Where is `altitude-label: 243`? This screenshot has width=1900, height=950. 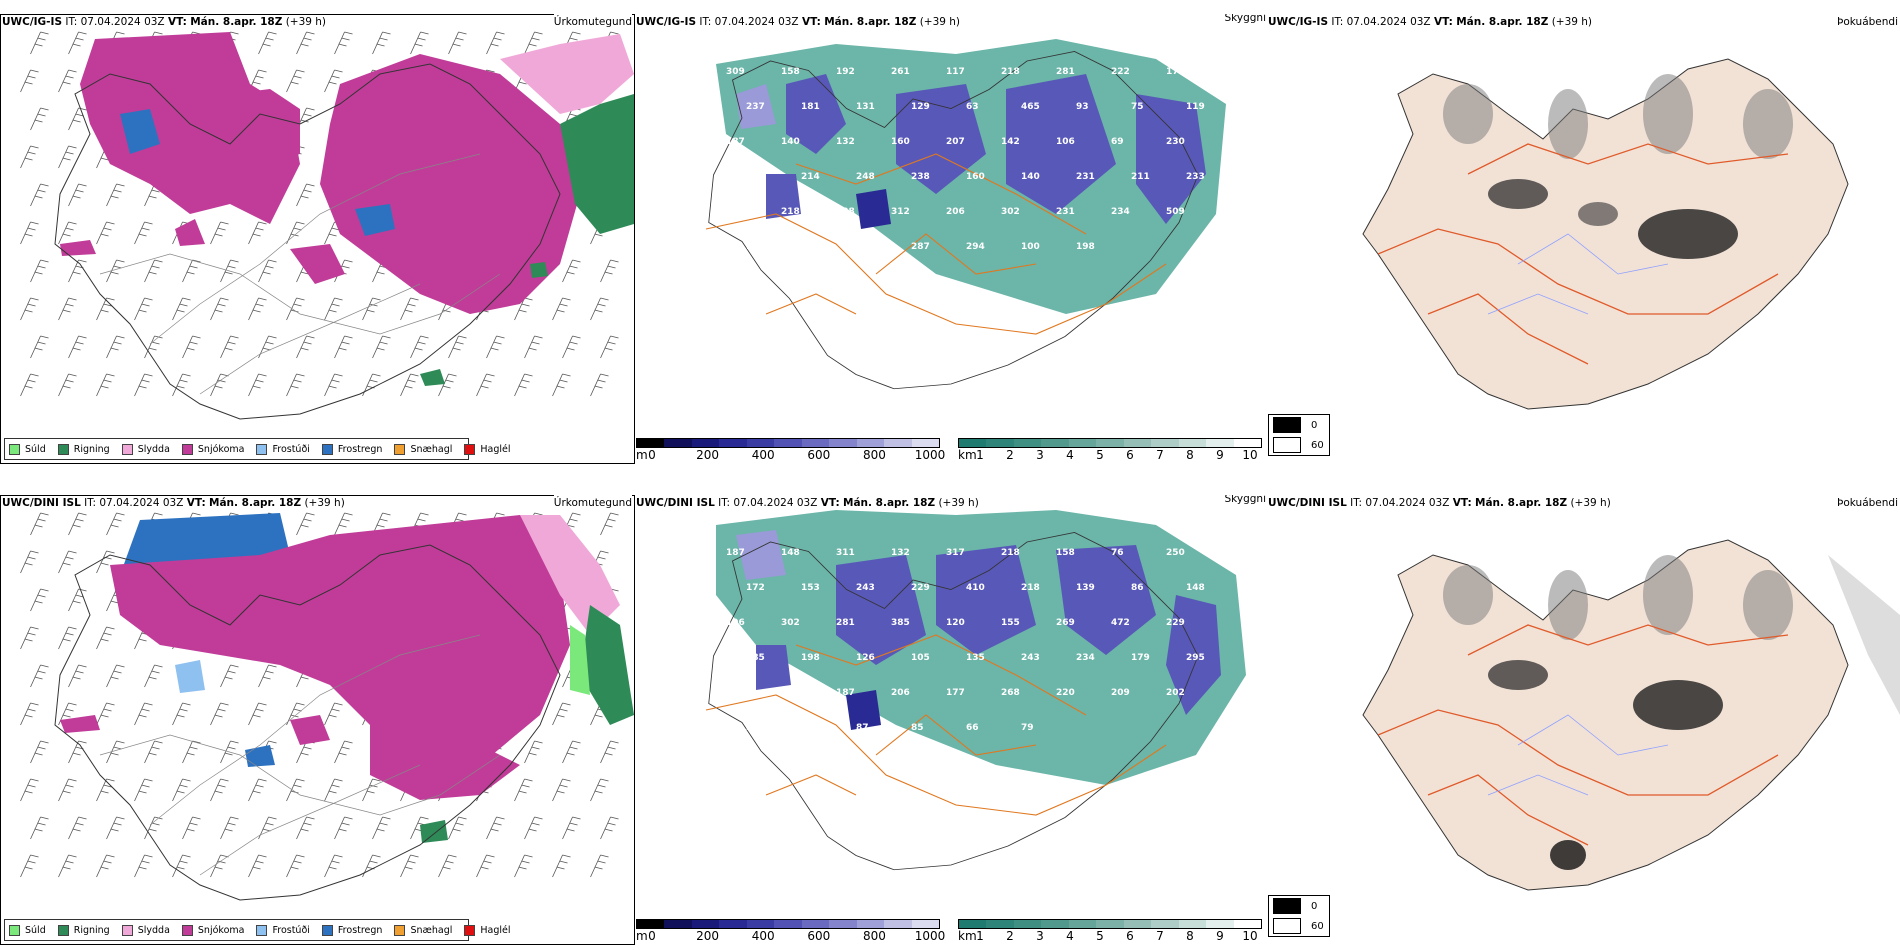
altitude-label: 243 is located at coordinates (1030, 658).